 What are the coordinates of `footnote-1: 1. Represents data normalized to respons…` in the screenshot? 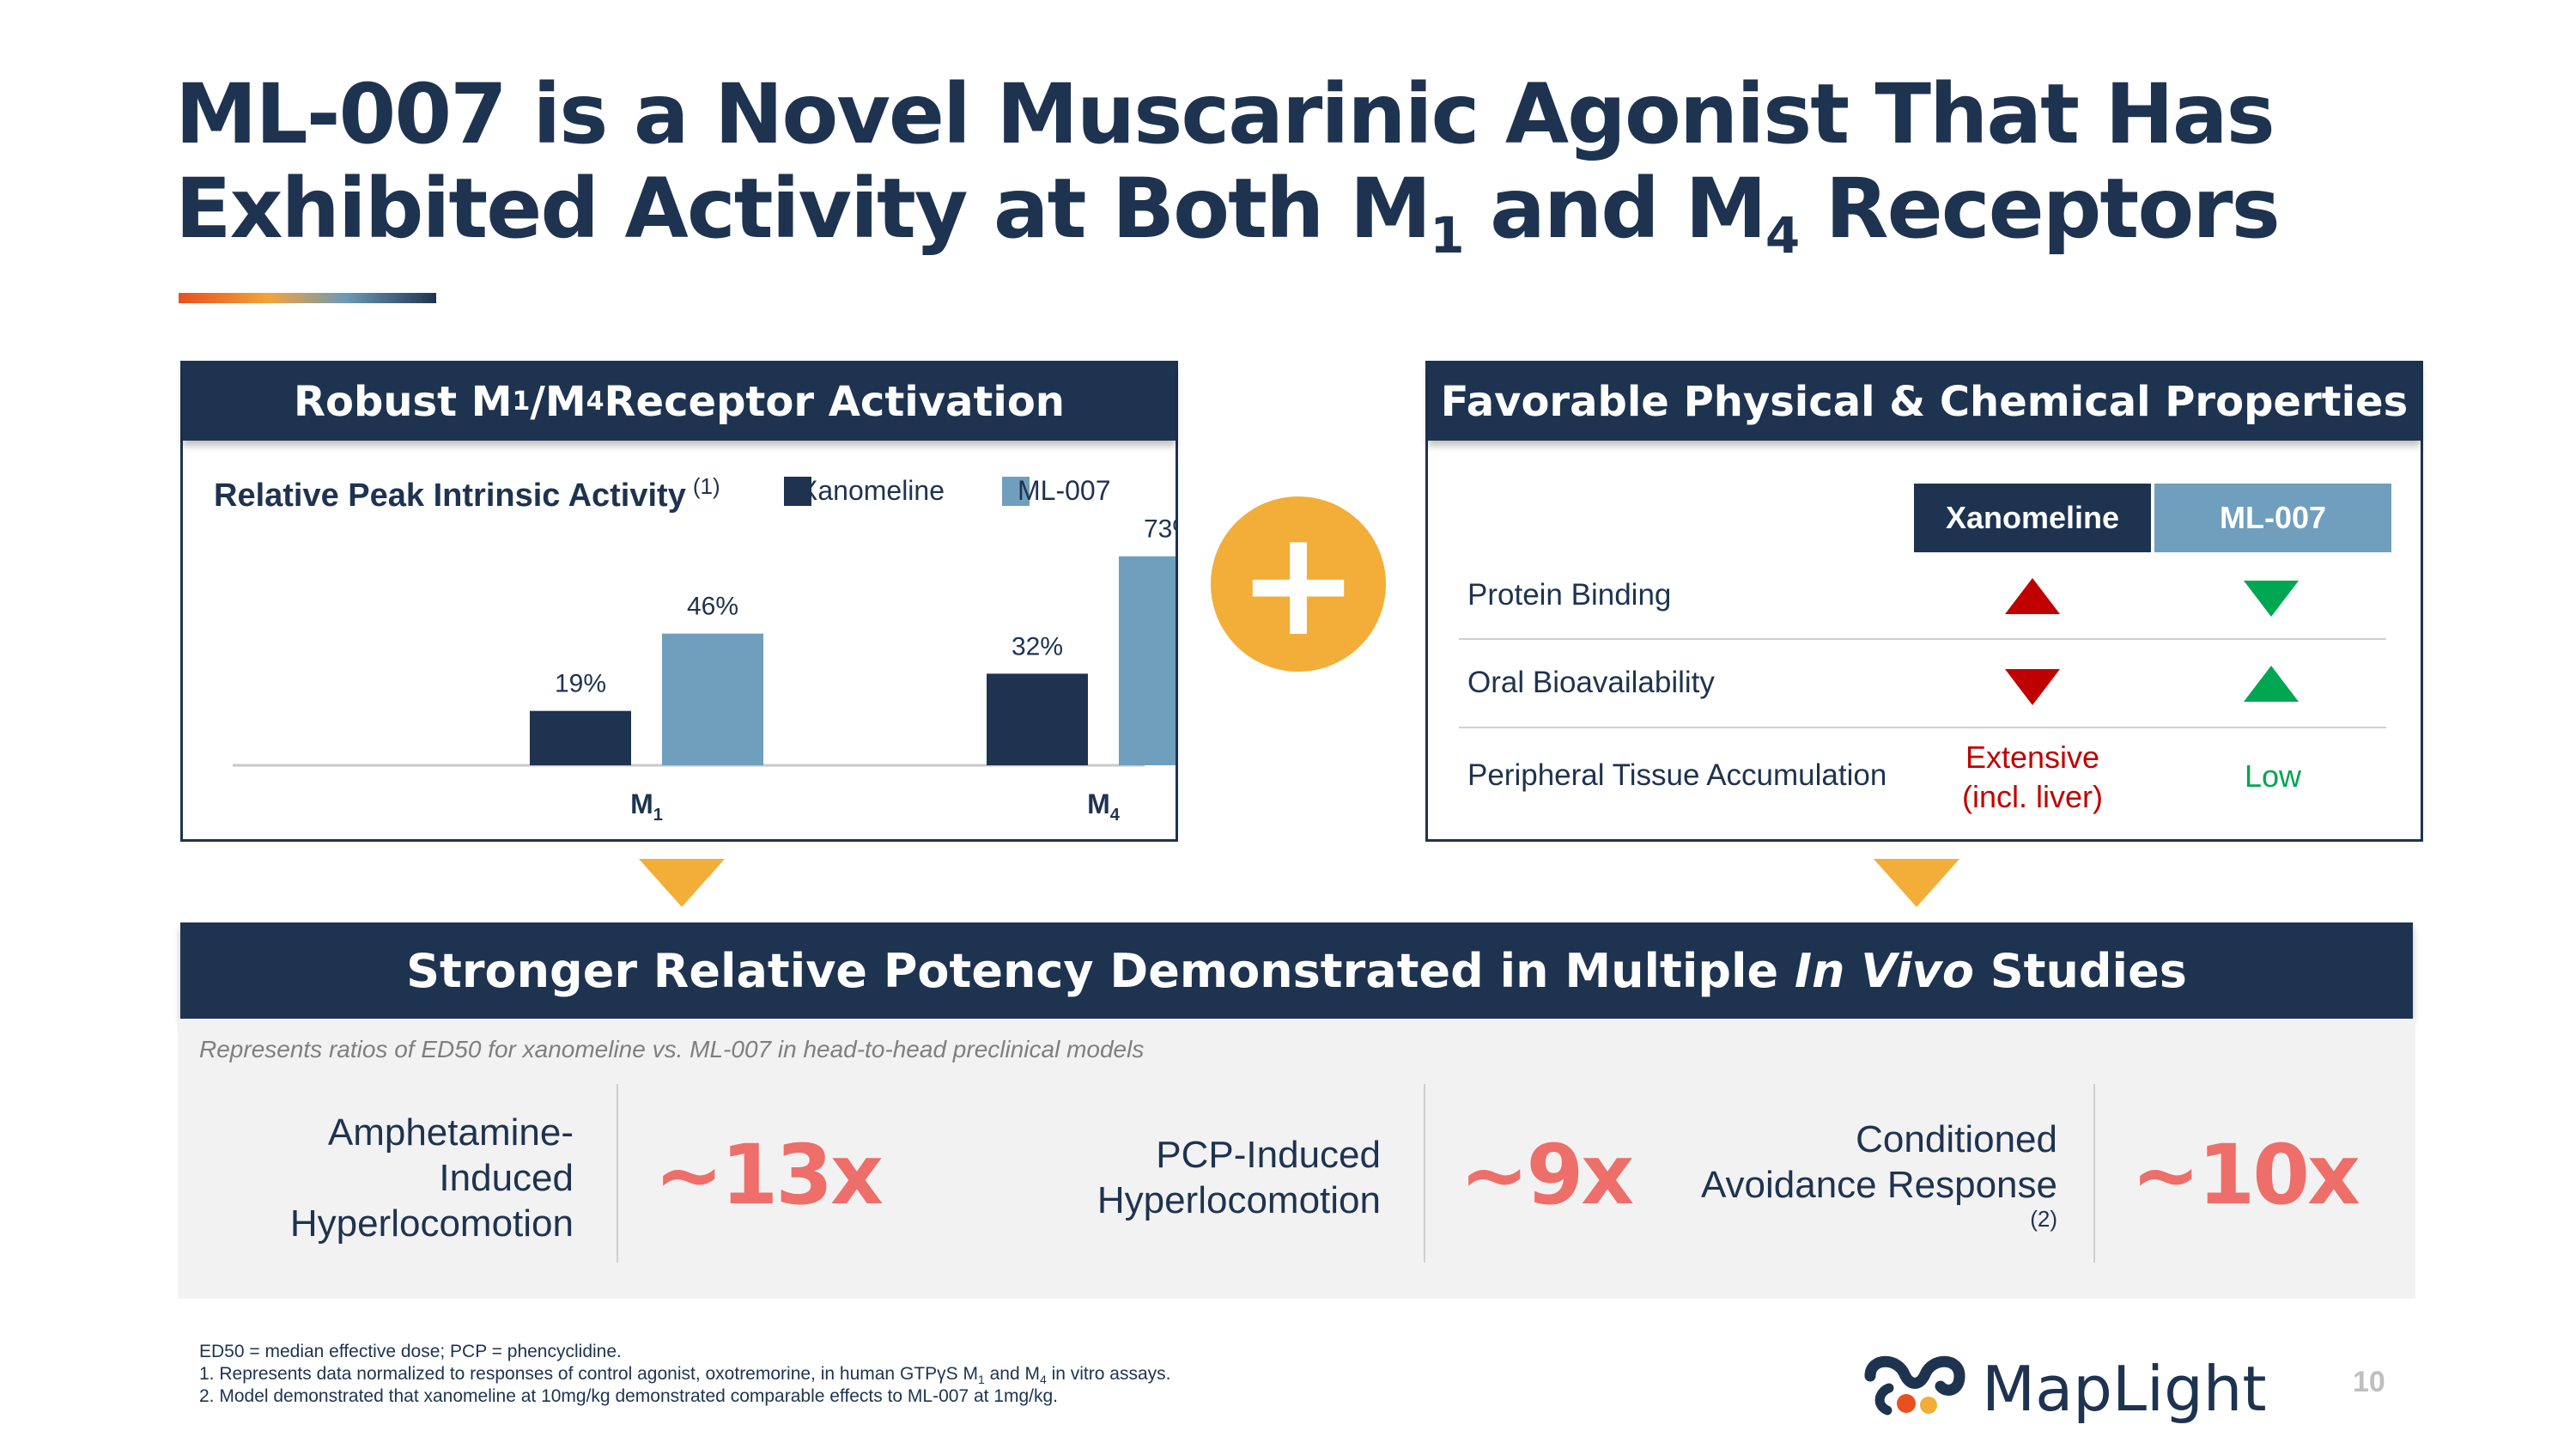 It's located at (685, 1375).